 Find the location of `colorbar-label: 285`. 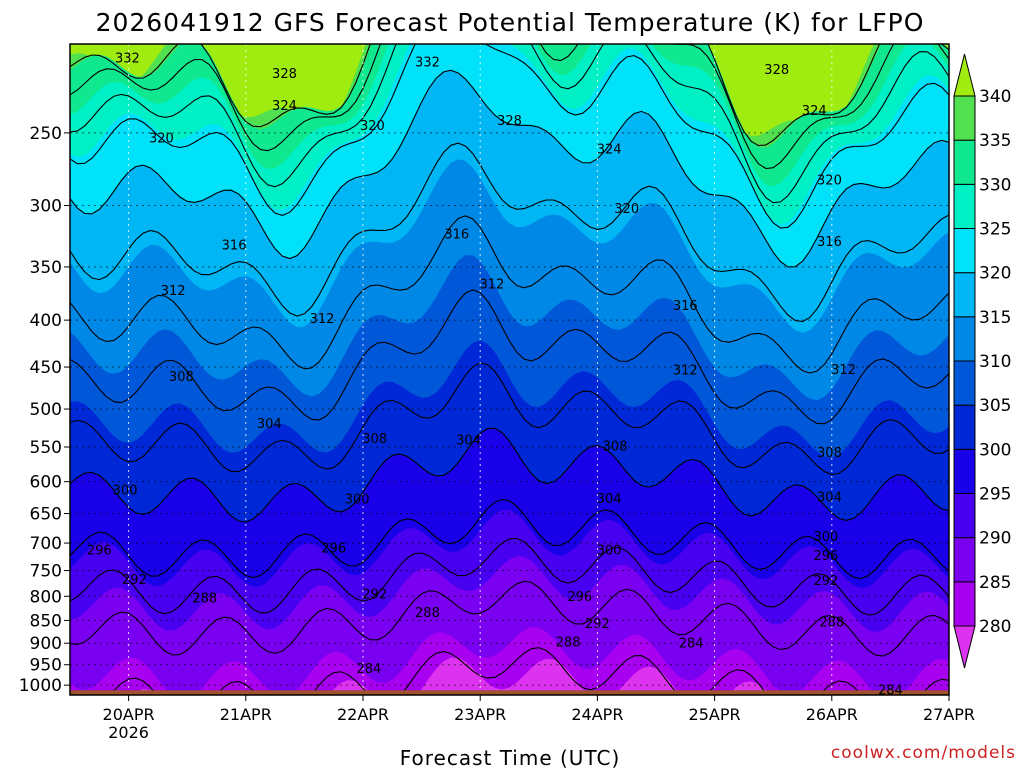

colorbar-label: 285 is located at coordinates (995, 583).